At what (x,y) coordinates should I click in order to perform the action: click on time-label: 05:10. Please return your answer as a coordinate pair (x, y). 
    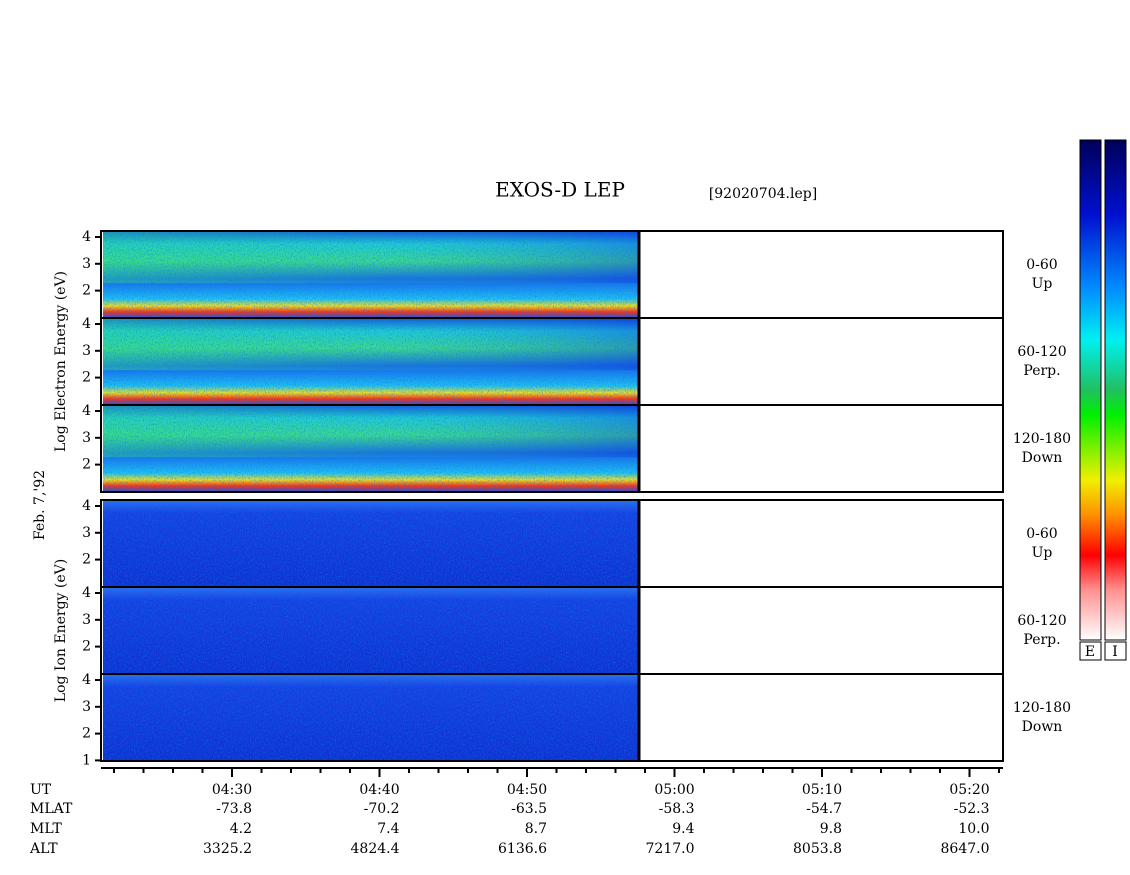
    Looking at the image, I should click on (822, 790).